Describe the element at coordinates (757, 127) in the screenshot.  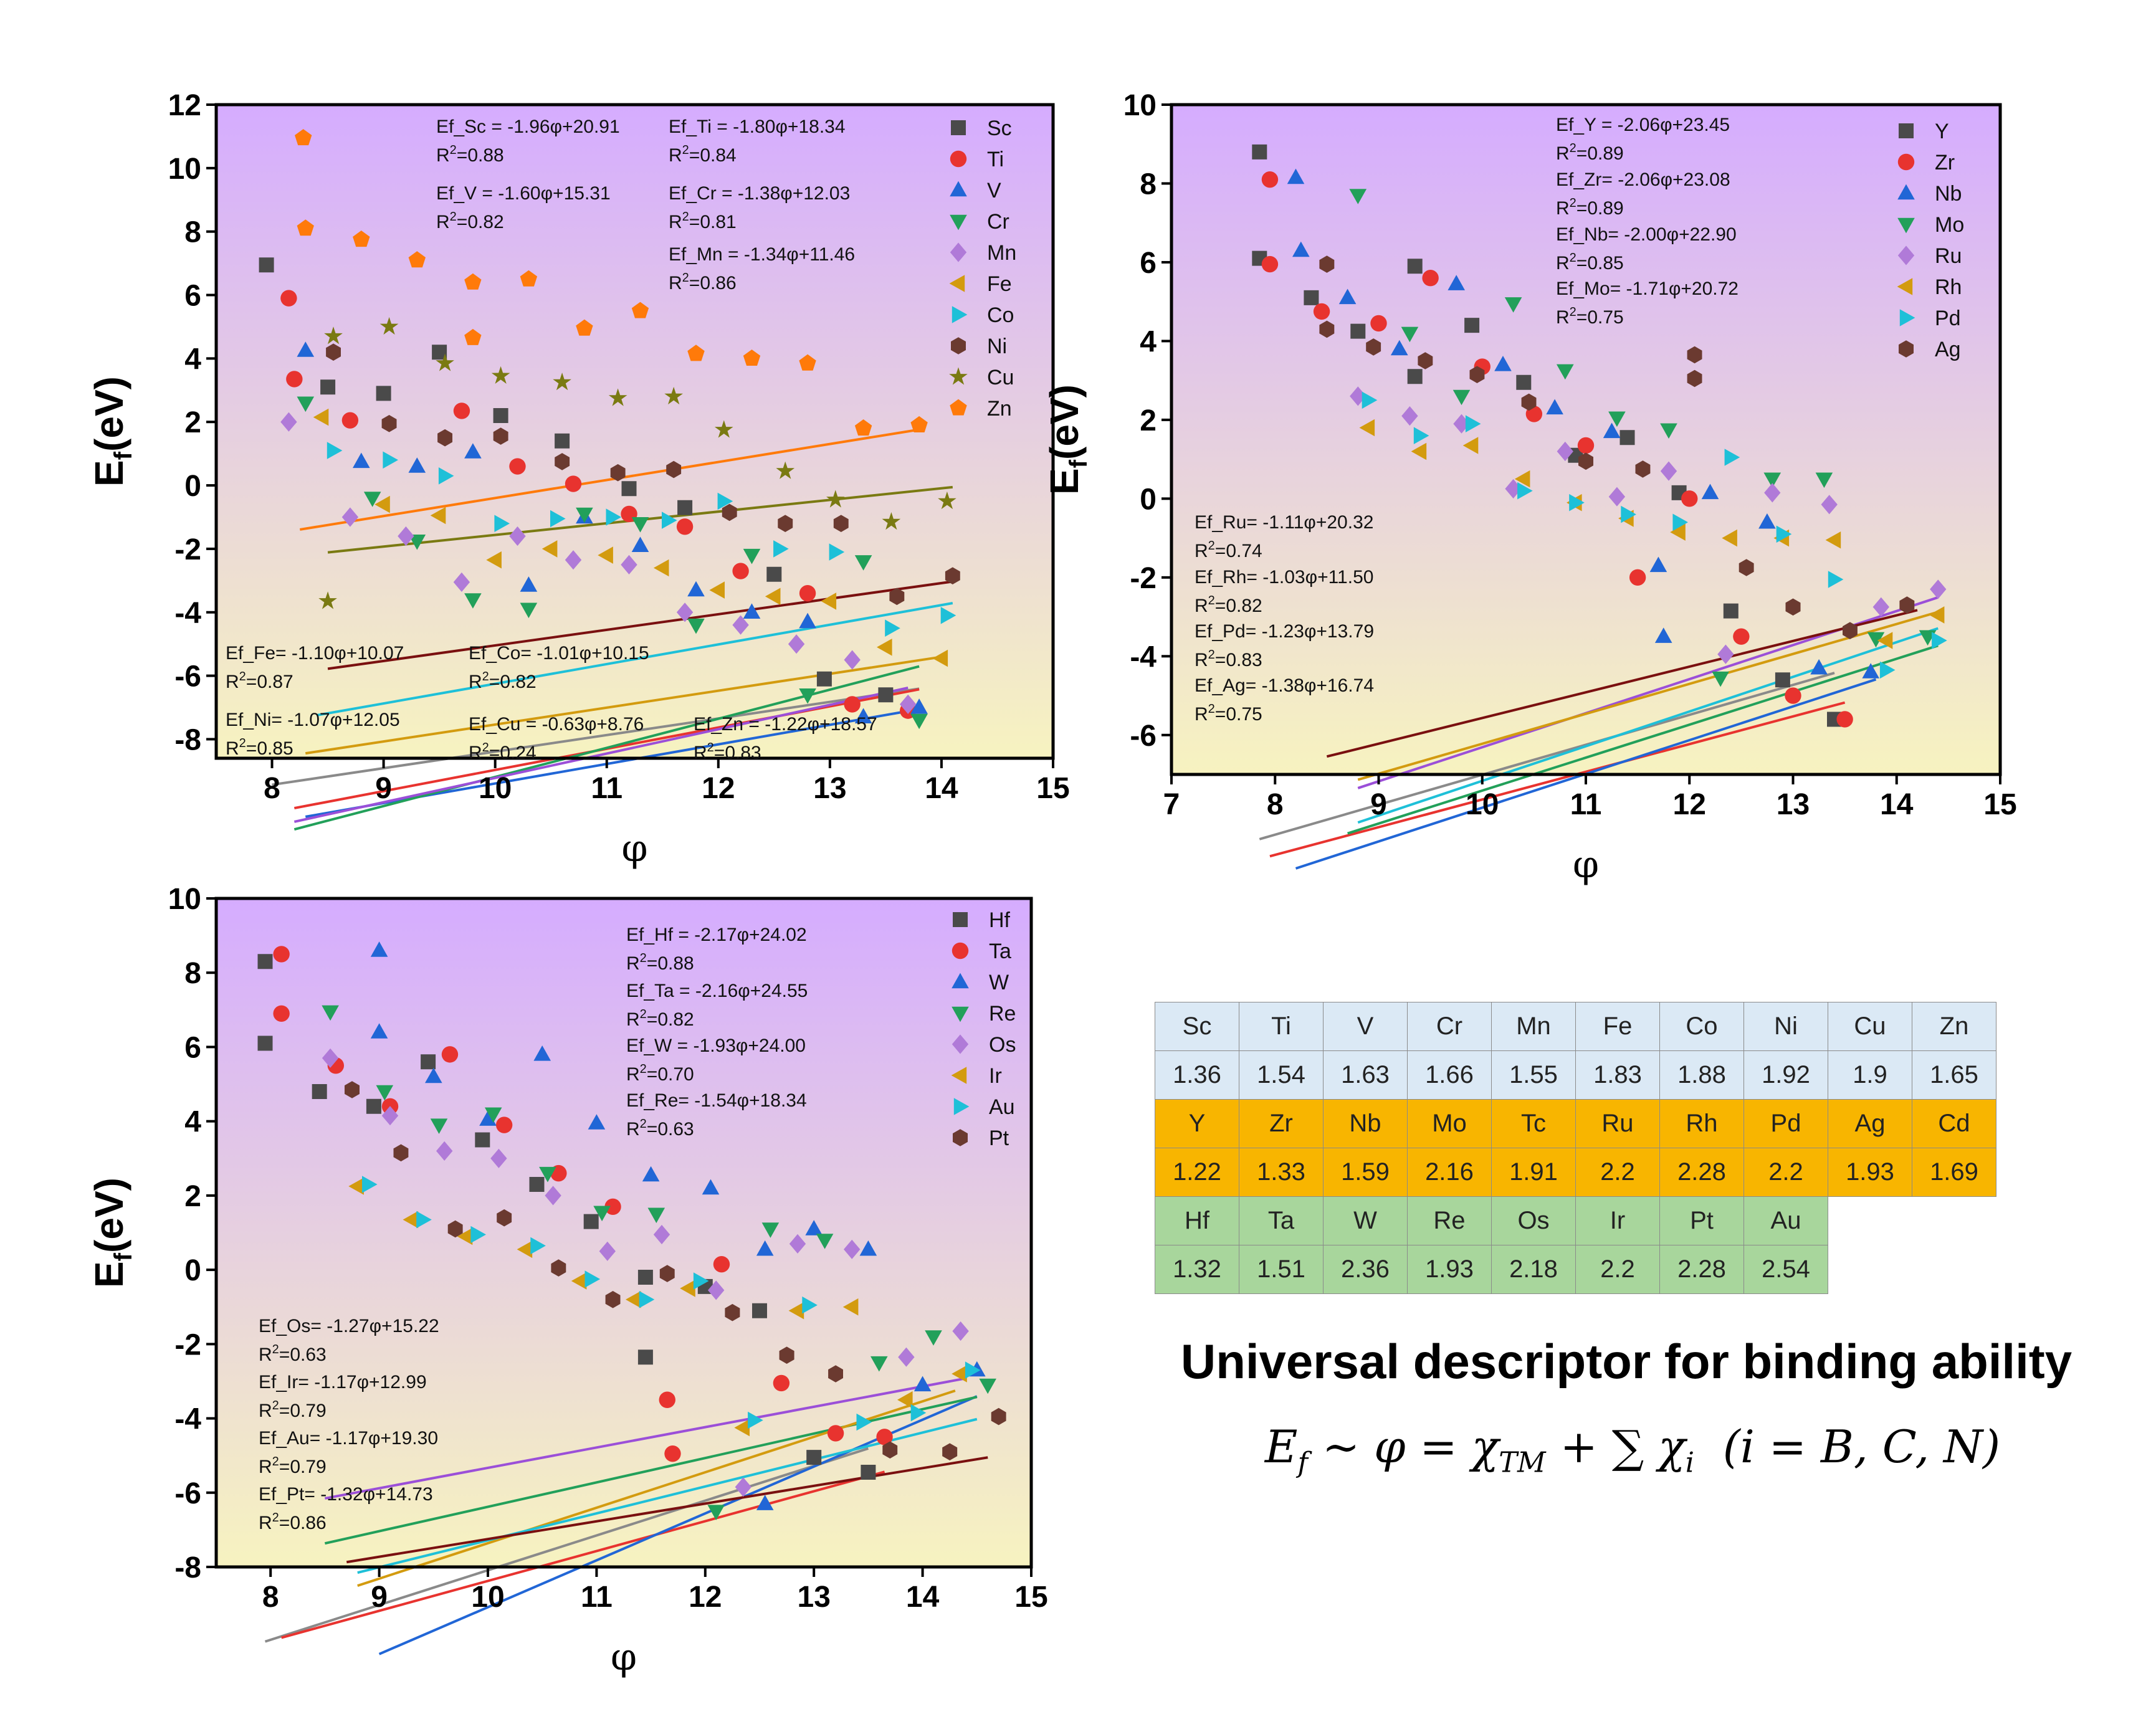
I see `fit-equation: Ef_Ti = -1.80φ+18.34` at that location.